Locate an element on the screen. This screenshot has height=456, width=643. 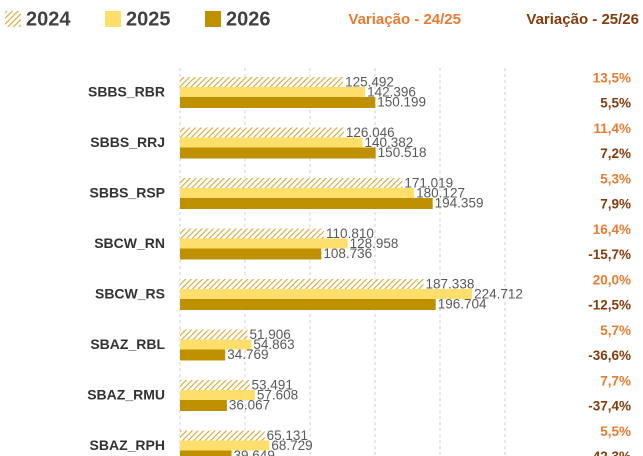
category-label: SBAZ_RMU is located at coordinates (126, 395).